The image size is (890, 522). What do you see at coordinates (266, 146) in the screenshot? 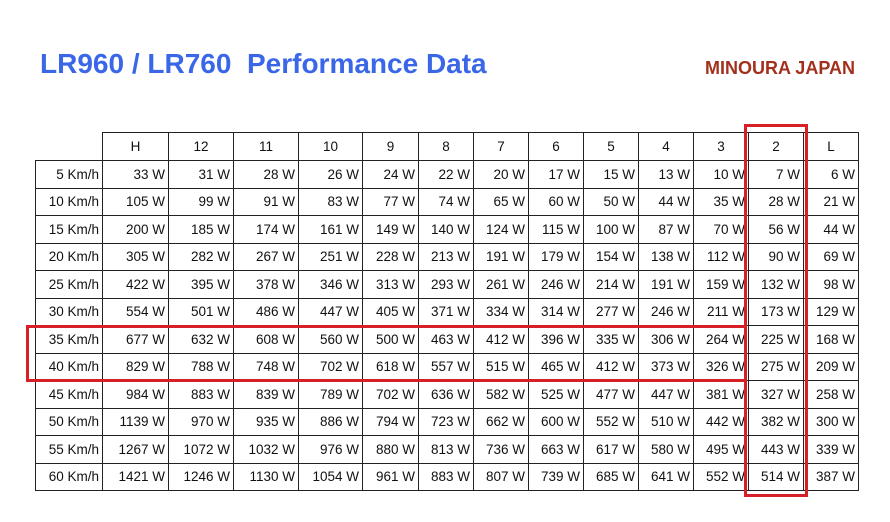
I see `column-header: 11` at bounding box center [266, 146].